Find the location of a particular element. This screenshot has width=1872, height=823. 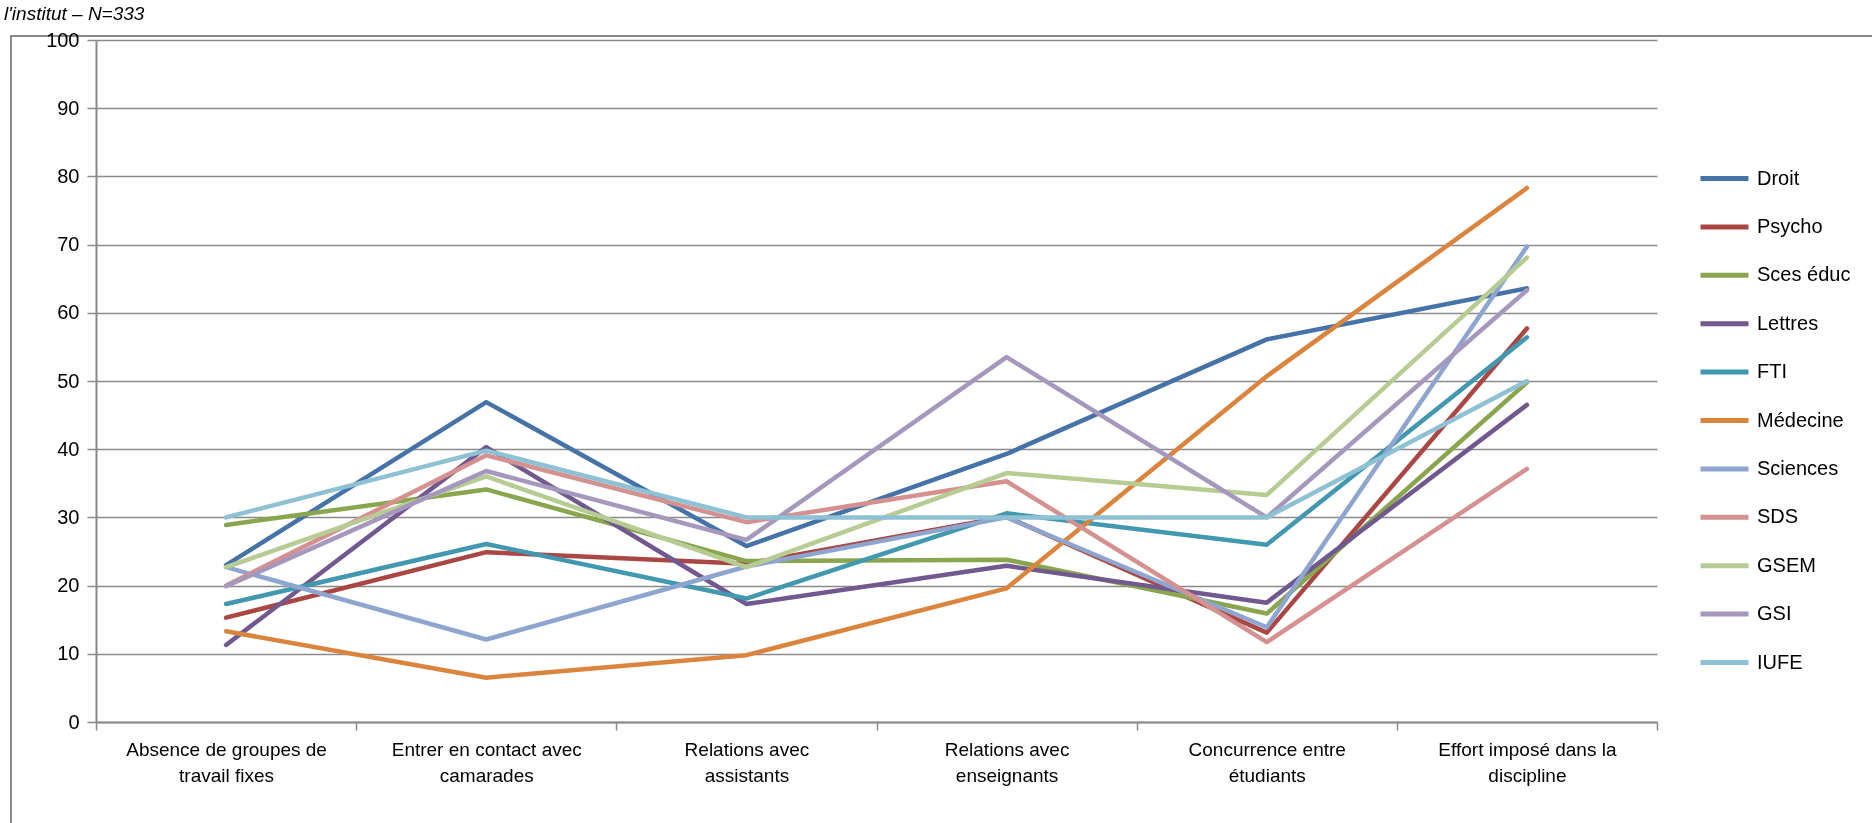

legend-label: Médecine is located at coordinates (1800, 419).